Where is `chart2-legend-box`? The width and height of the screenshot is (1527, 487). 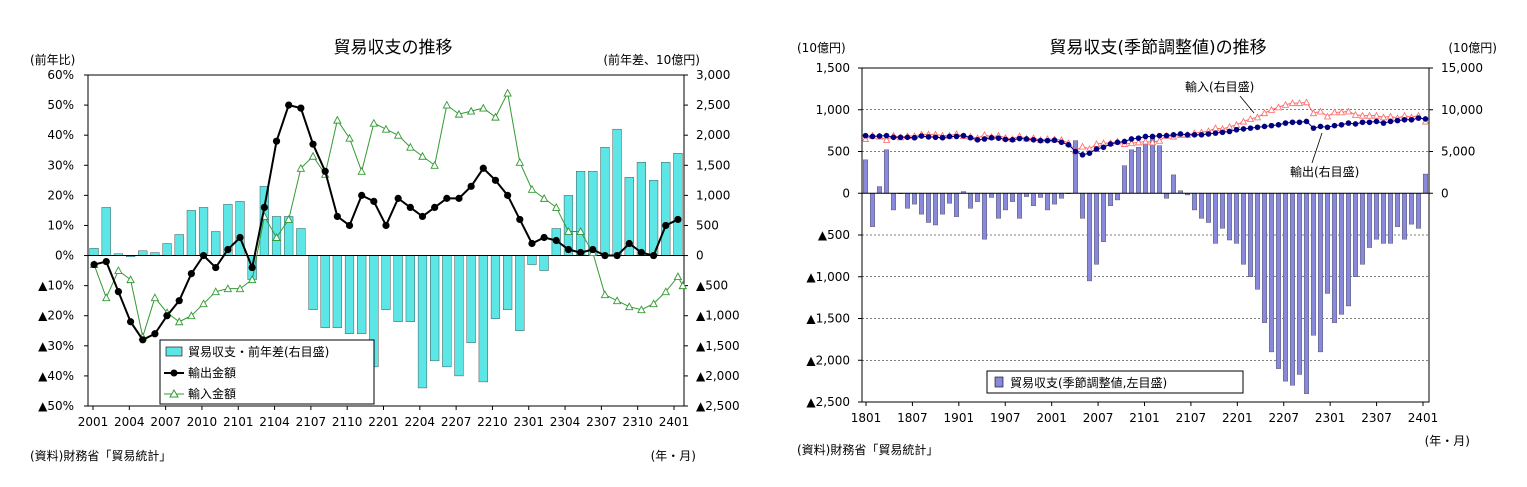
chart2-legend-box is located at coordinates (1115, 382).